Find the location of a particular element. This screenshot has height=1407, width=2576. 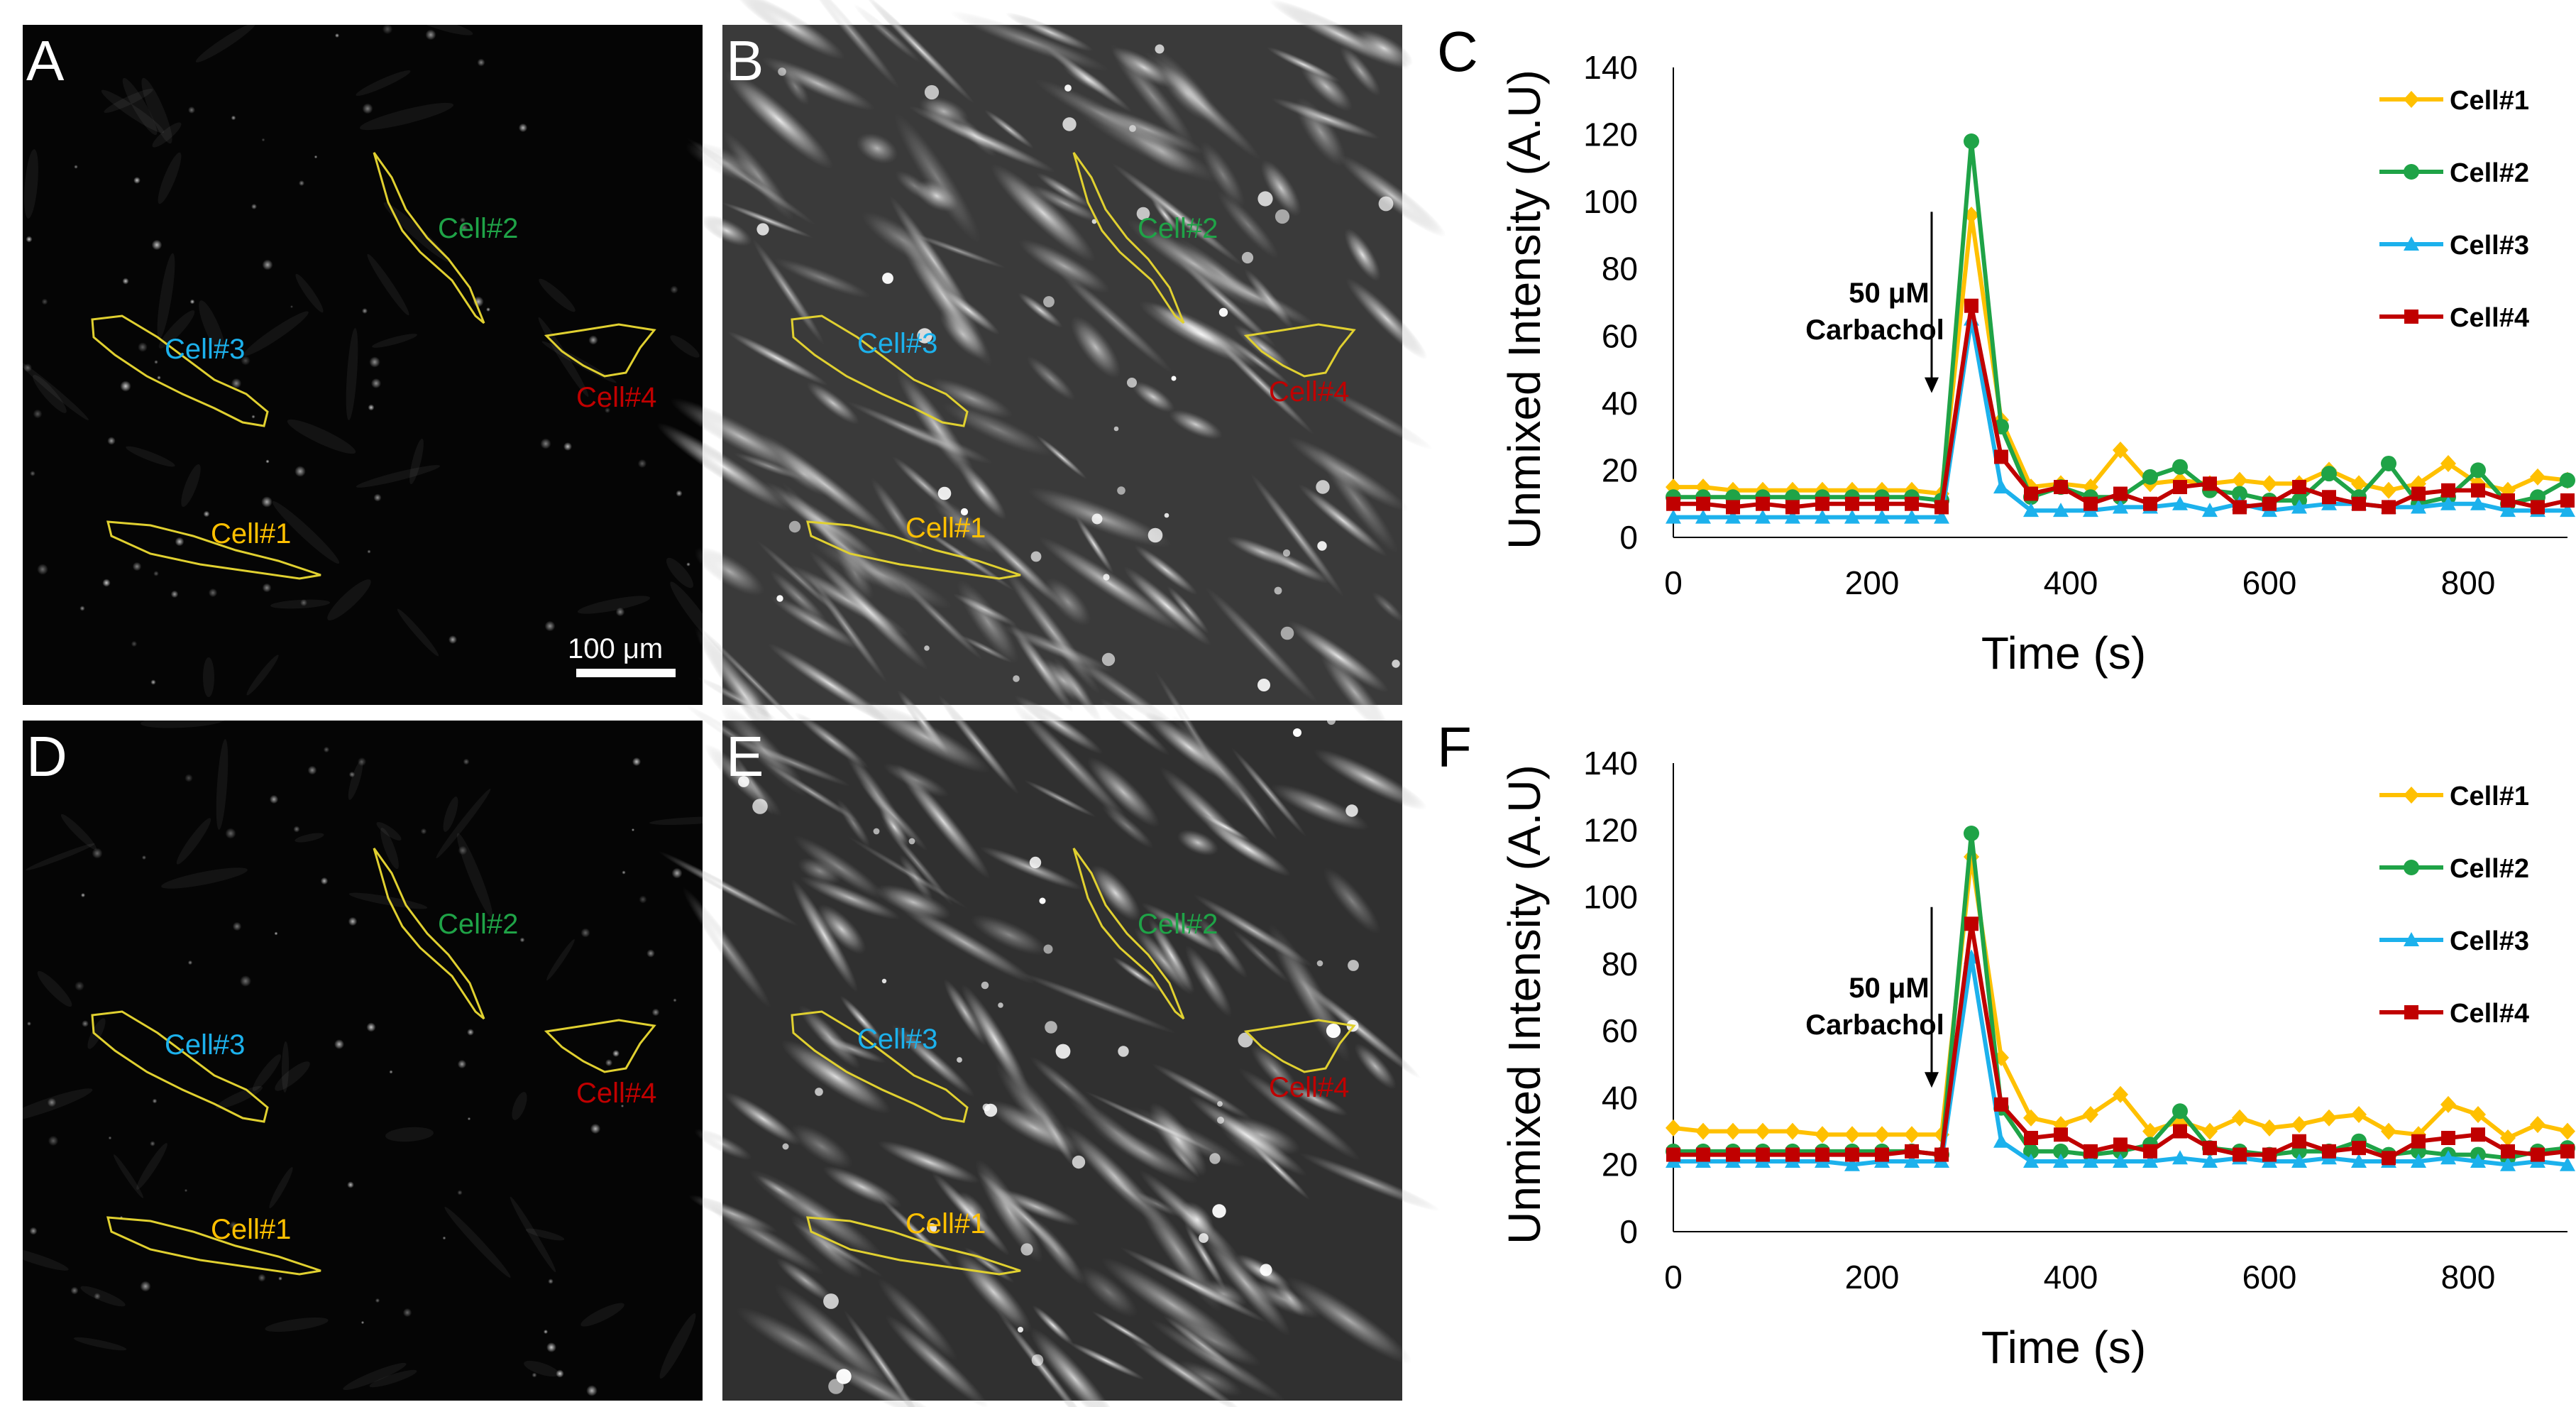

x-tick-label: 600 is located at coordinates (2269, 582).